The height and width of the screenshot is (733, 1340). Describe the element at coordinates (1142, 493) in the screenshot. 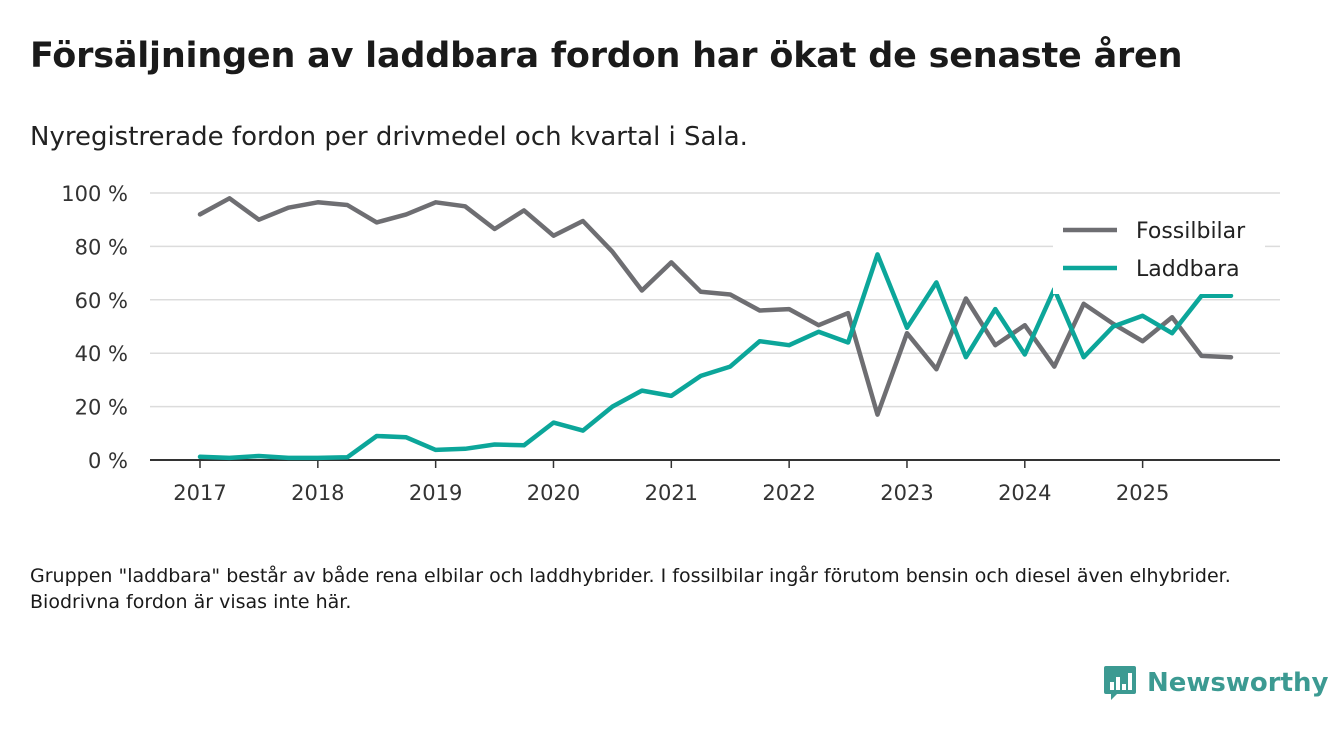

I see `x-tick-label: 2025` at that location.